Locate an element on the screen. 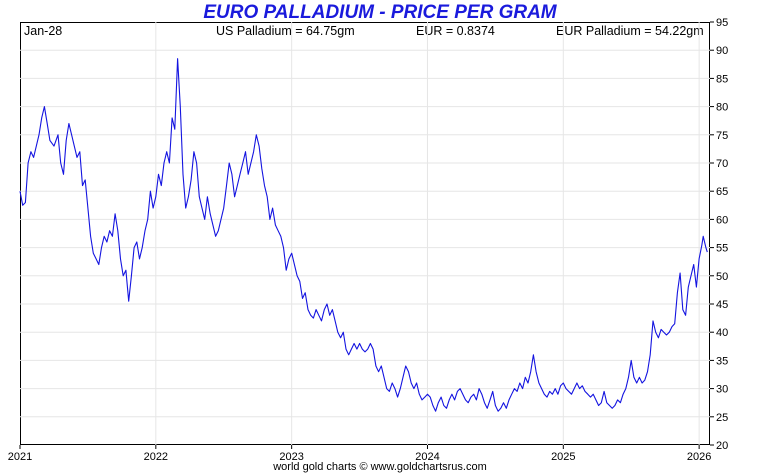 This screenshot has width=760, height=475. header-eur-price: EUR Palladium = 54.22gm is located at coordinates (630, 31).